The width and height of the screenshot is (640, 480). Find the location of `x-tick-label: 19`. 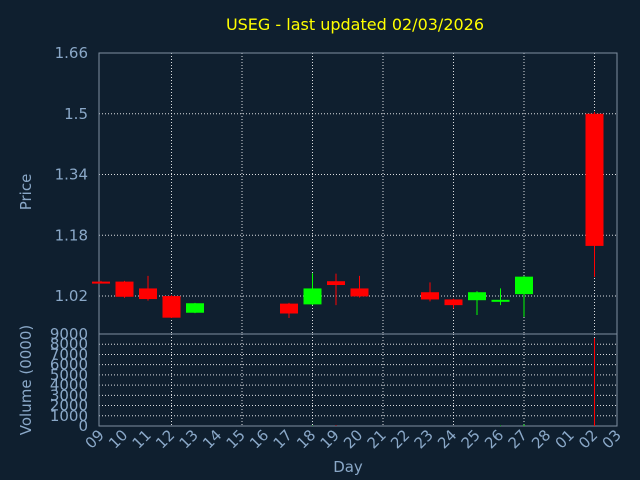

x-tick-label: 19 is located at coordinates (330, 439).